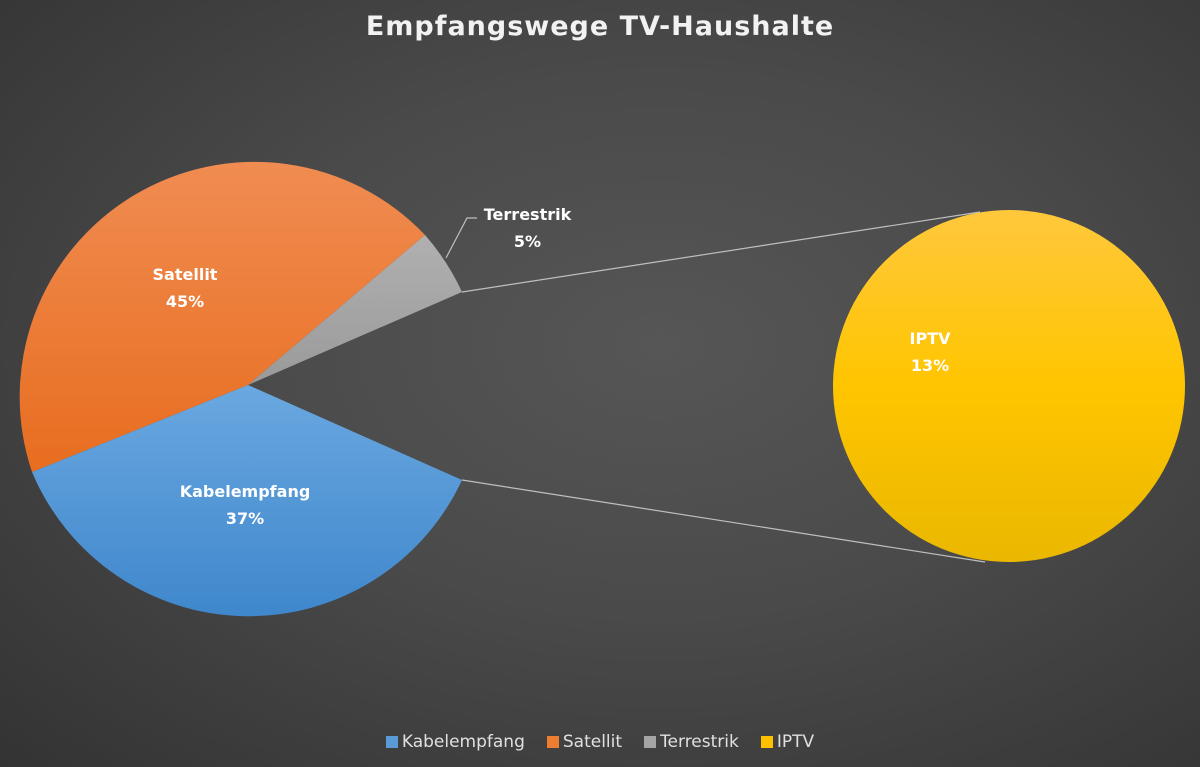 This screenshot has width=1200, height=767. What do you see at coordinates (463, 742) in the screenshot?
I see `legend-label: Kabelempfang` at bounding box center [463, 742].